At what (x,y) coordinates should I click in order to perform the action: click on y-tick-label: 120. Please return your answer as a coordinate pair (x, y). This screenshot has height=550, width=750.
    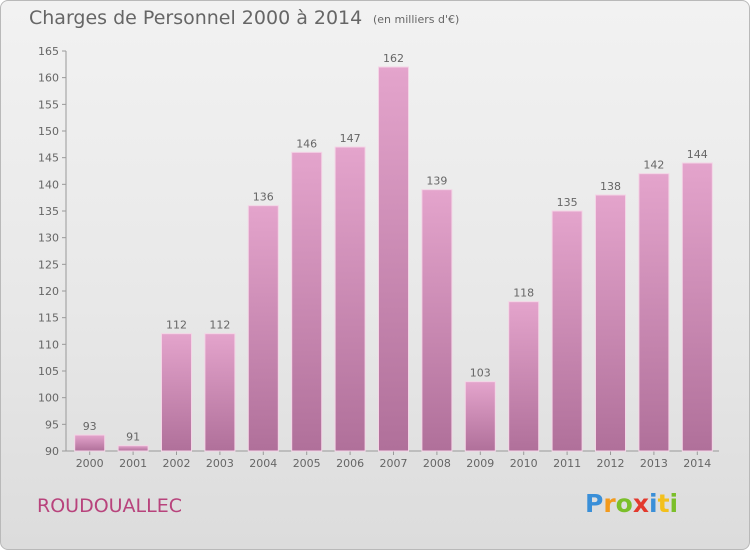
    Looking at the image, I should click on (48, 291).